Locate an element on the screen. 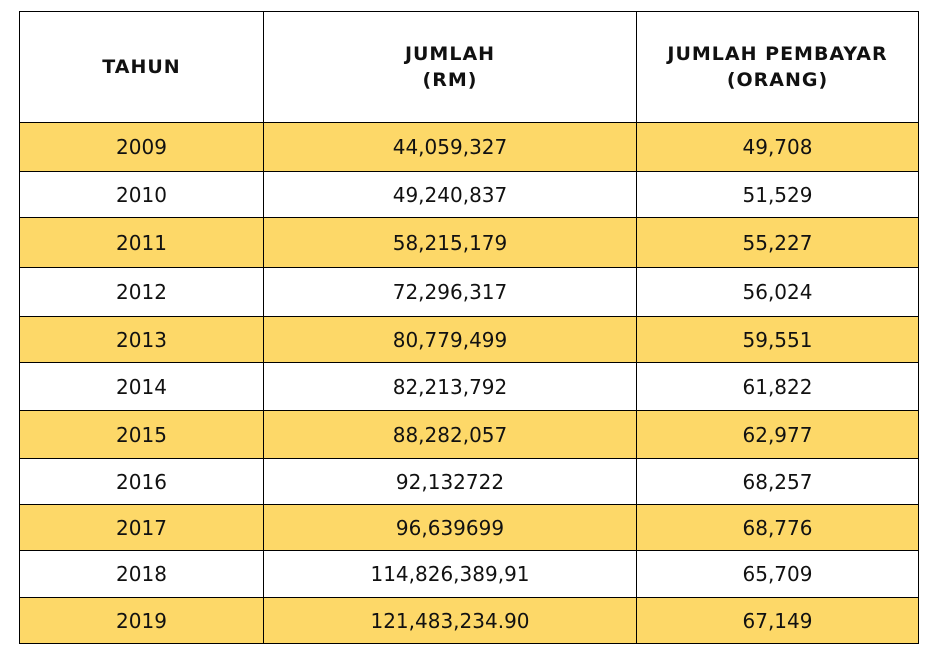 Image resolution: width=939 pixels, height=650 pixels. cell-tahun: 2013 is located at coordinates (141, 339).